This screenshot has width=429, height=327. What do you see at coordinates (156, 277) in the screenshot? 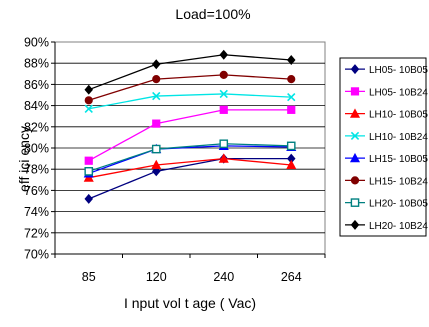
I see `x-tick-label: 120` at bounding box center [156, 277].